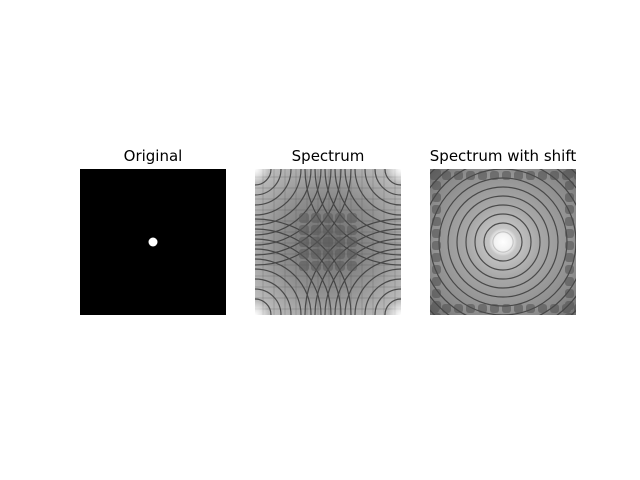 This screenshot has width=640, height=480. Describe the element at coordinates (153, 156) in the screenshot. I see `original-title: Original` at that location.